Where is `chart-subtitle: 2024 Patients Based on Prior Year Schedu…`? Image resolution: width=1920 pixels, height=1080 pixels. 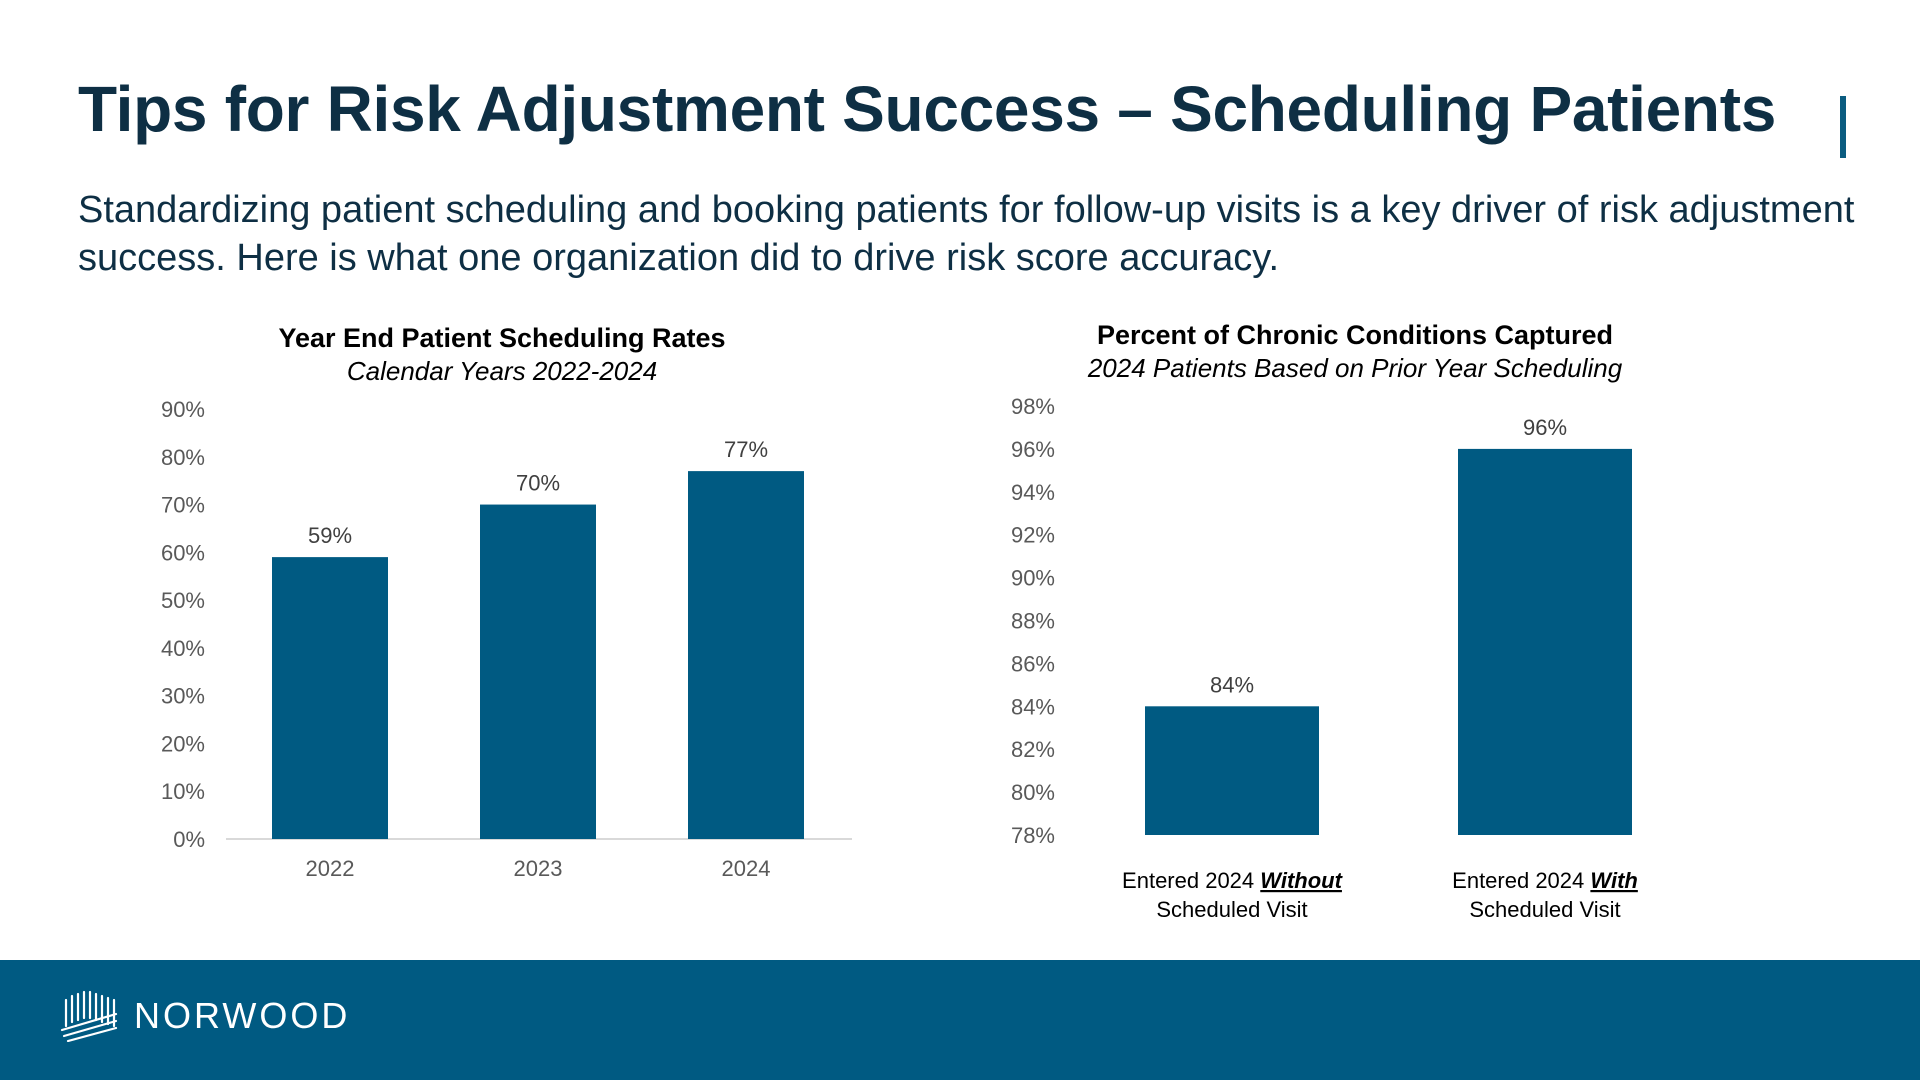
chart-subtitle: 2024 Patients Based on Prior Year Schedu… is located at coordinates (1355, 368).